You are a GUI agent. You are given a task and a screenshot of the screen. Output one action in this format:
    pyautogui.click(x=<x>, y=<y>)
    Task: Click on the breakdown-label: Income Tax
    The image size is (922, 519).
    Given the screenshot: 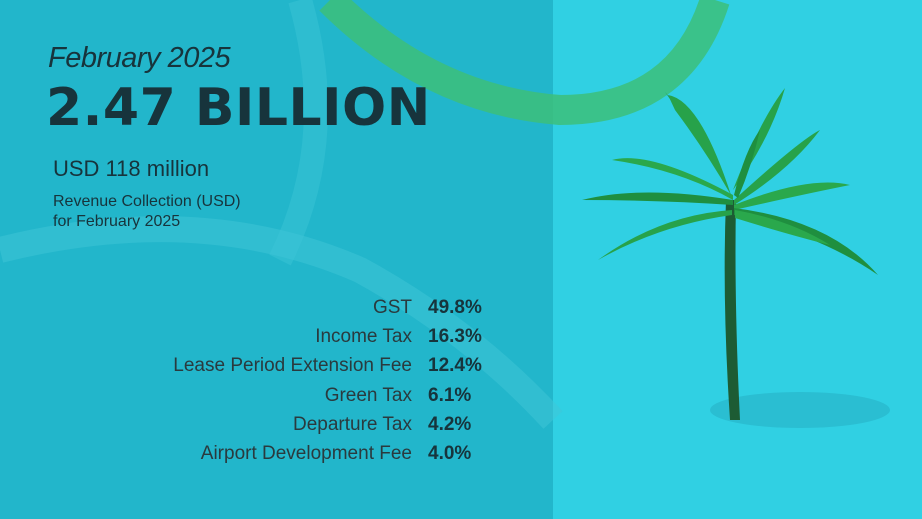 What is the action you would take?
    pyautogui.click(x=363, y=337)
    